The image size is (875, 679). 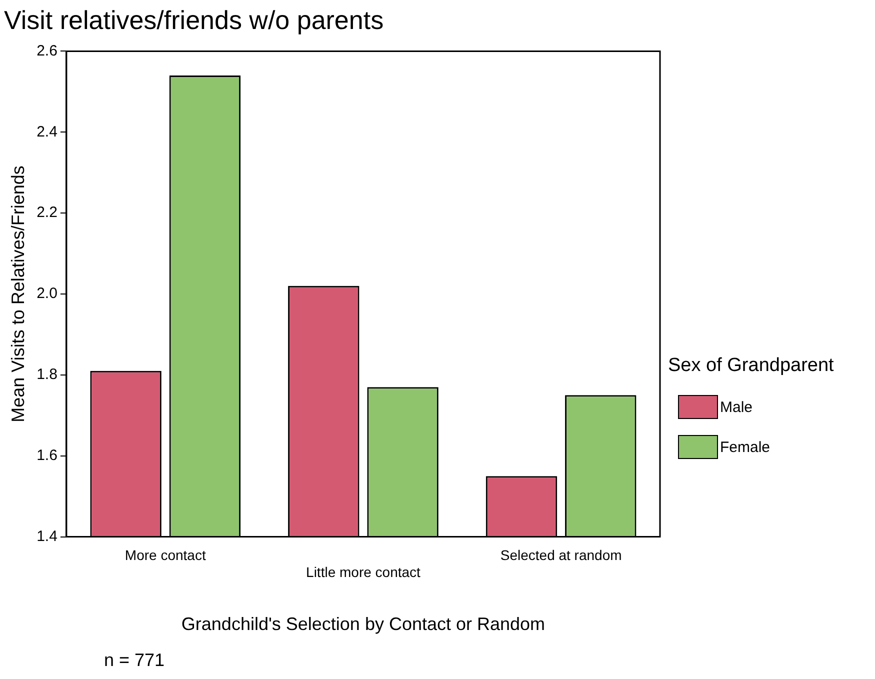 I want to click on x-tick-label: Little more contact, so click(x=363, y=572).